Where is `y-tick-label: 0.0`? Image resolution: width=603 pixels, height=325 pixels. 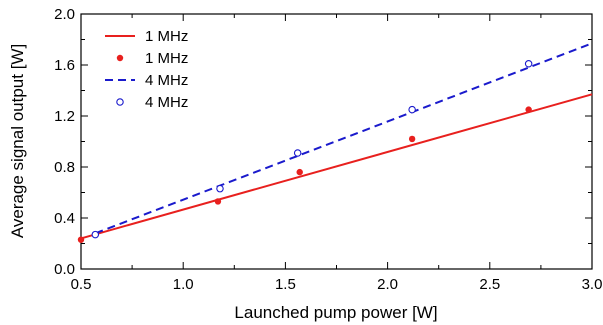 y-tick-label: 0.0 is located at coordinates (64, 269).